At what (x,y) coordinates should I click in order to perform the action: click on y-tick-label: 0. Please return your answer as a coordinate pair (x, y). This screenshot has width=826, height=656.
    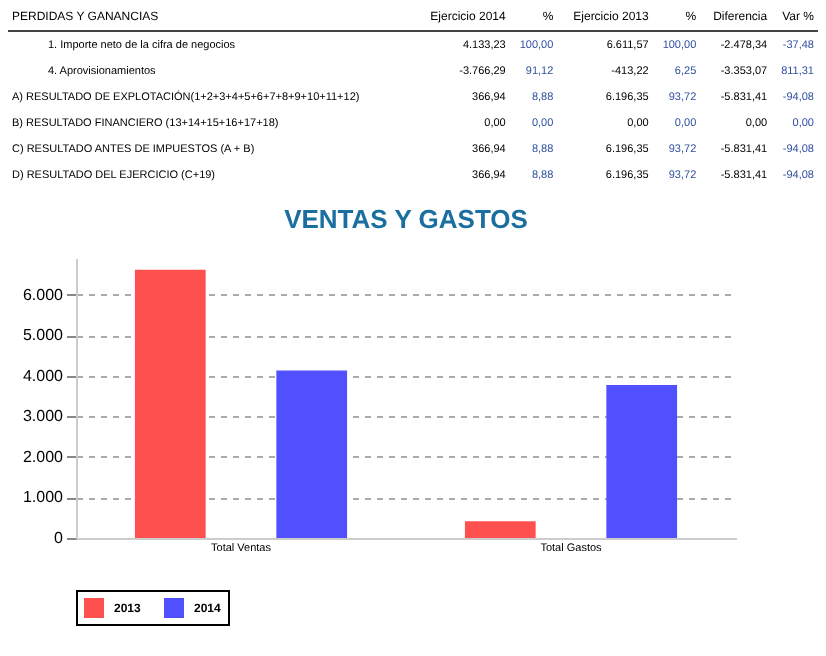
    Looking at the image, I should click on (59, 538).